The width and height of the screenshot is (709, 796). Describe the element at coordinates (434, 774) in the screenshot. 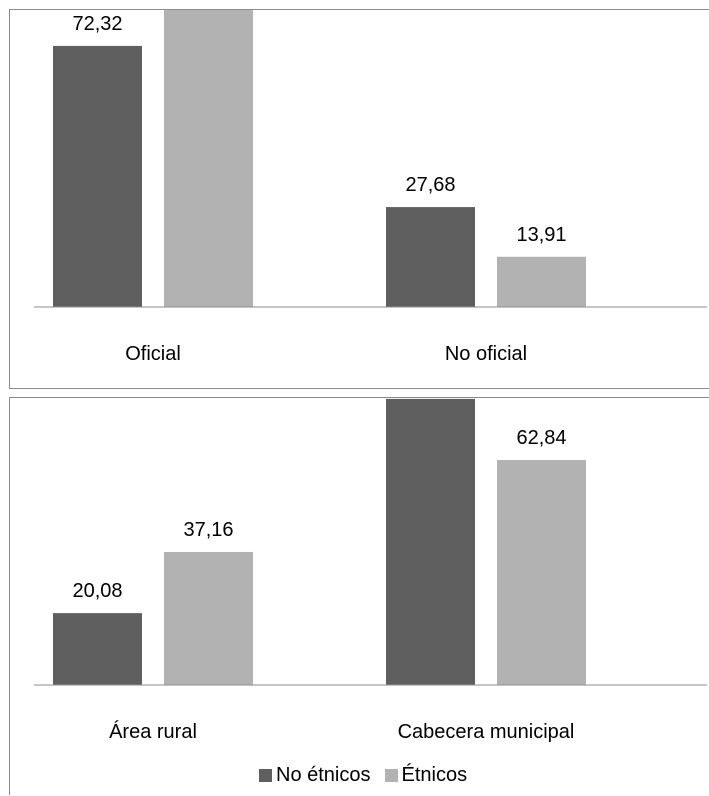

I see `legend-label-etnicos: Étnicos` at that location.